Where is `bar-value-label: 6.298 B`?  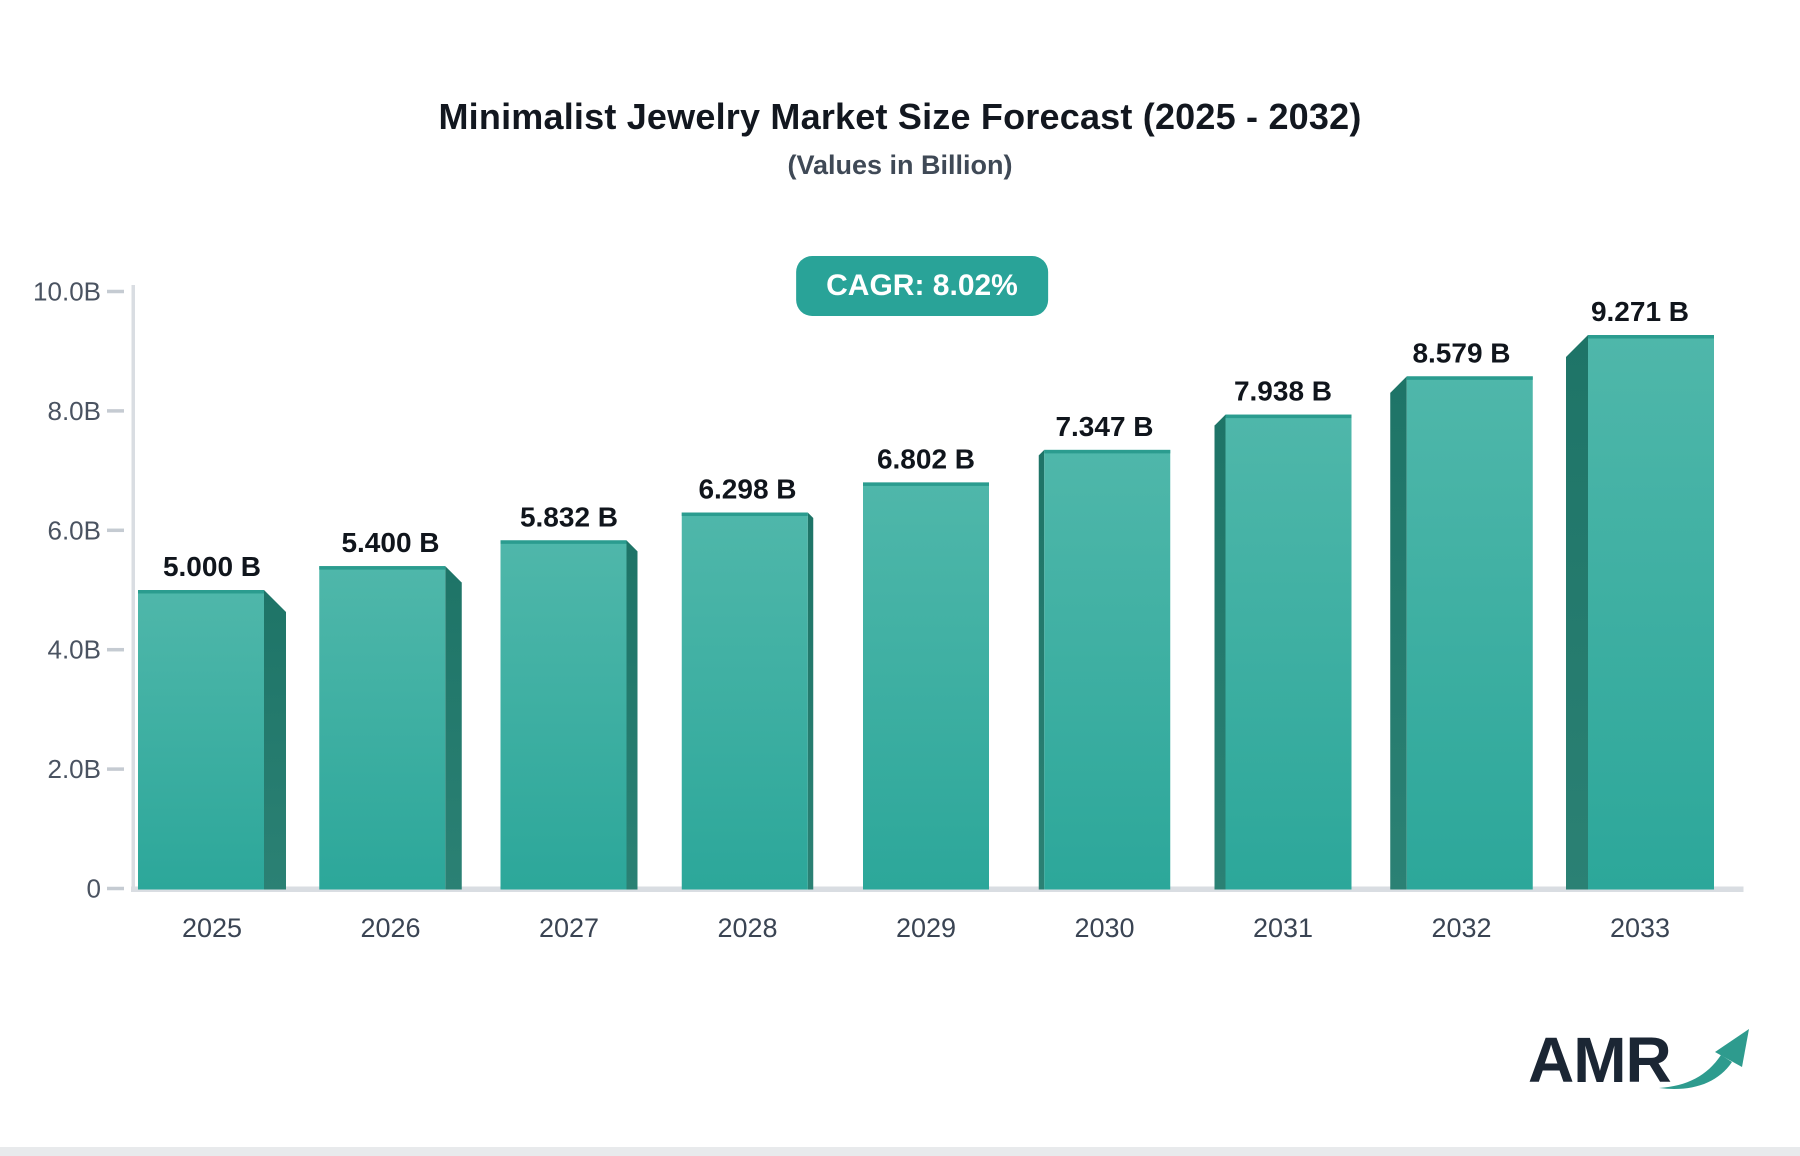 bar-value-label: 6.298 B is located at coordinates (747, 489).